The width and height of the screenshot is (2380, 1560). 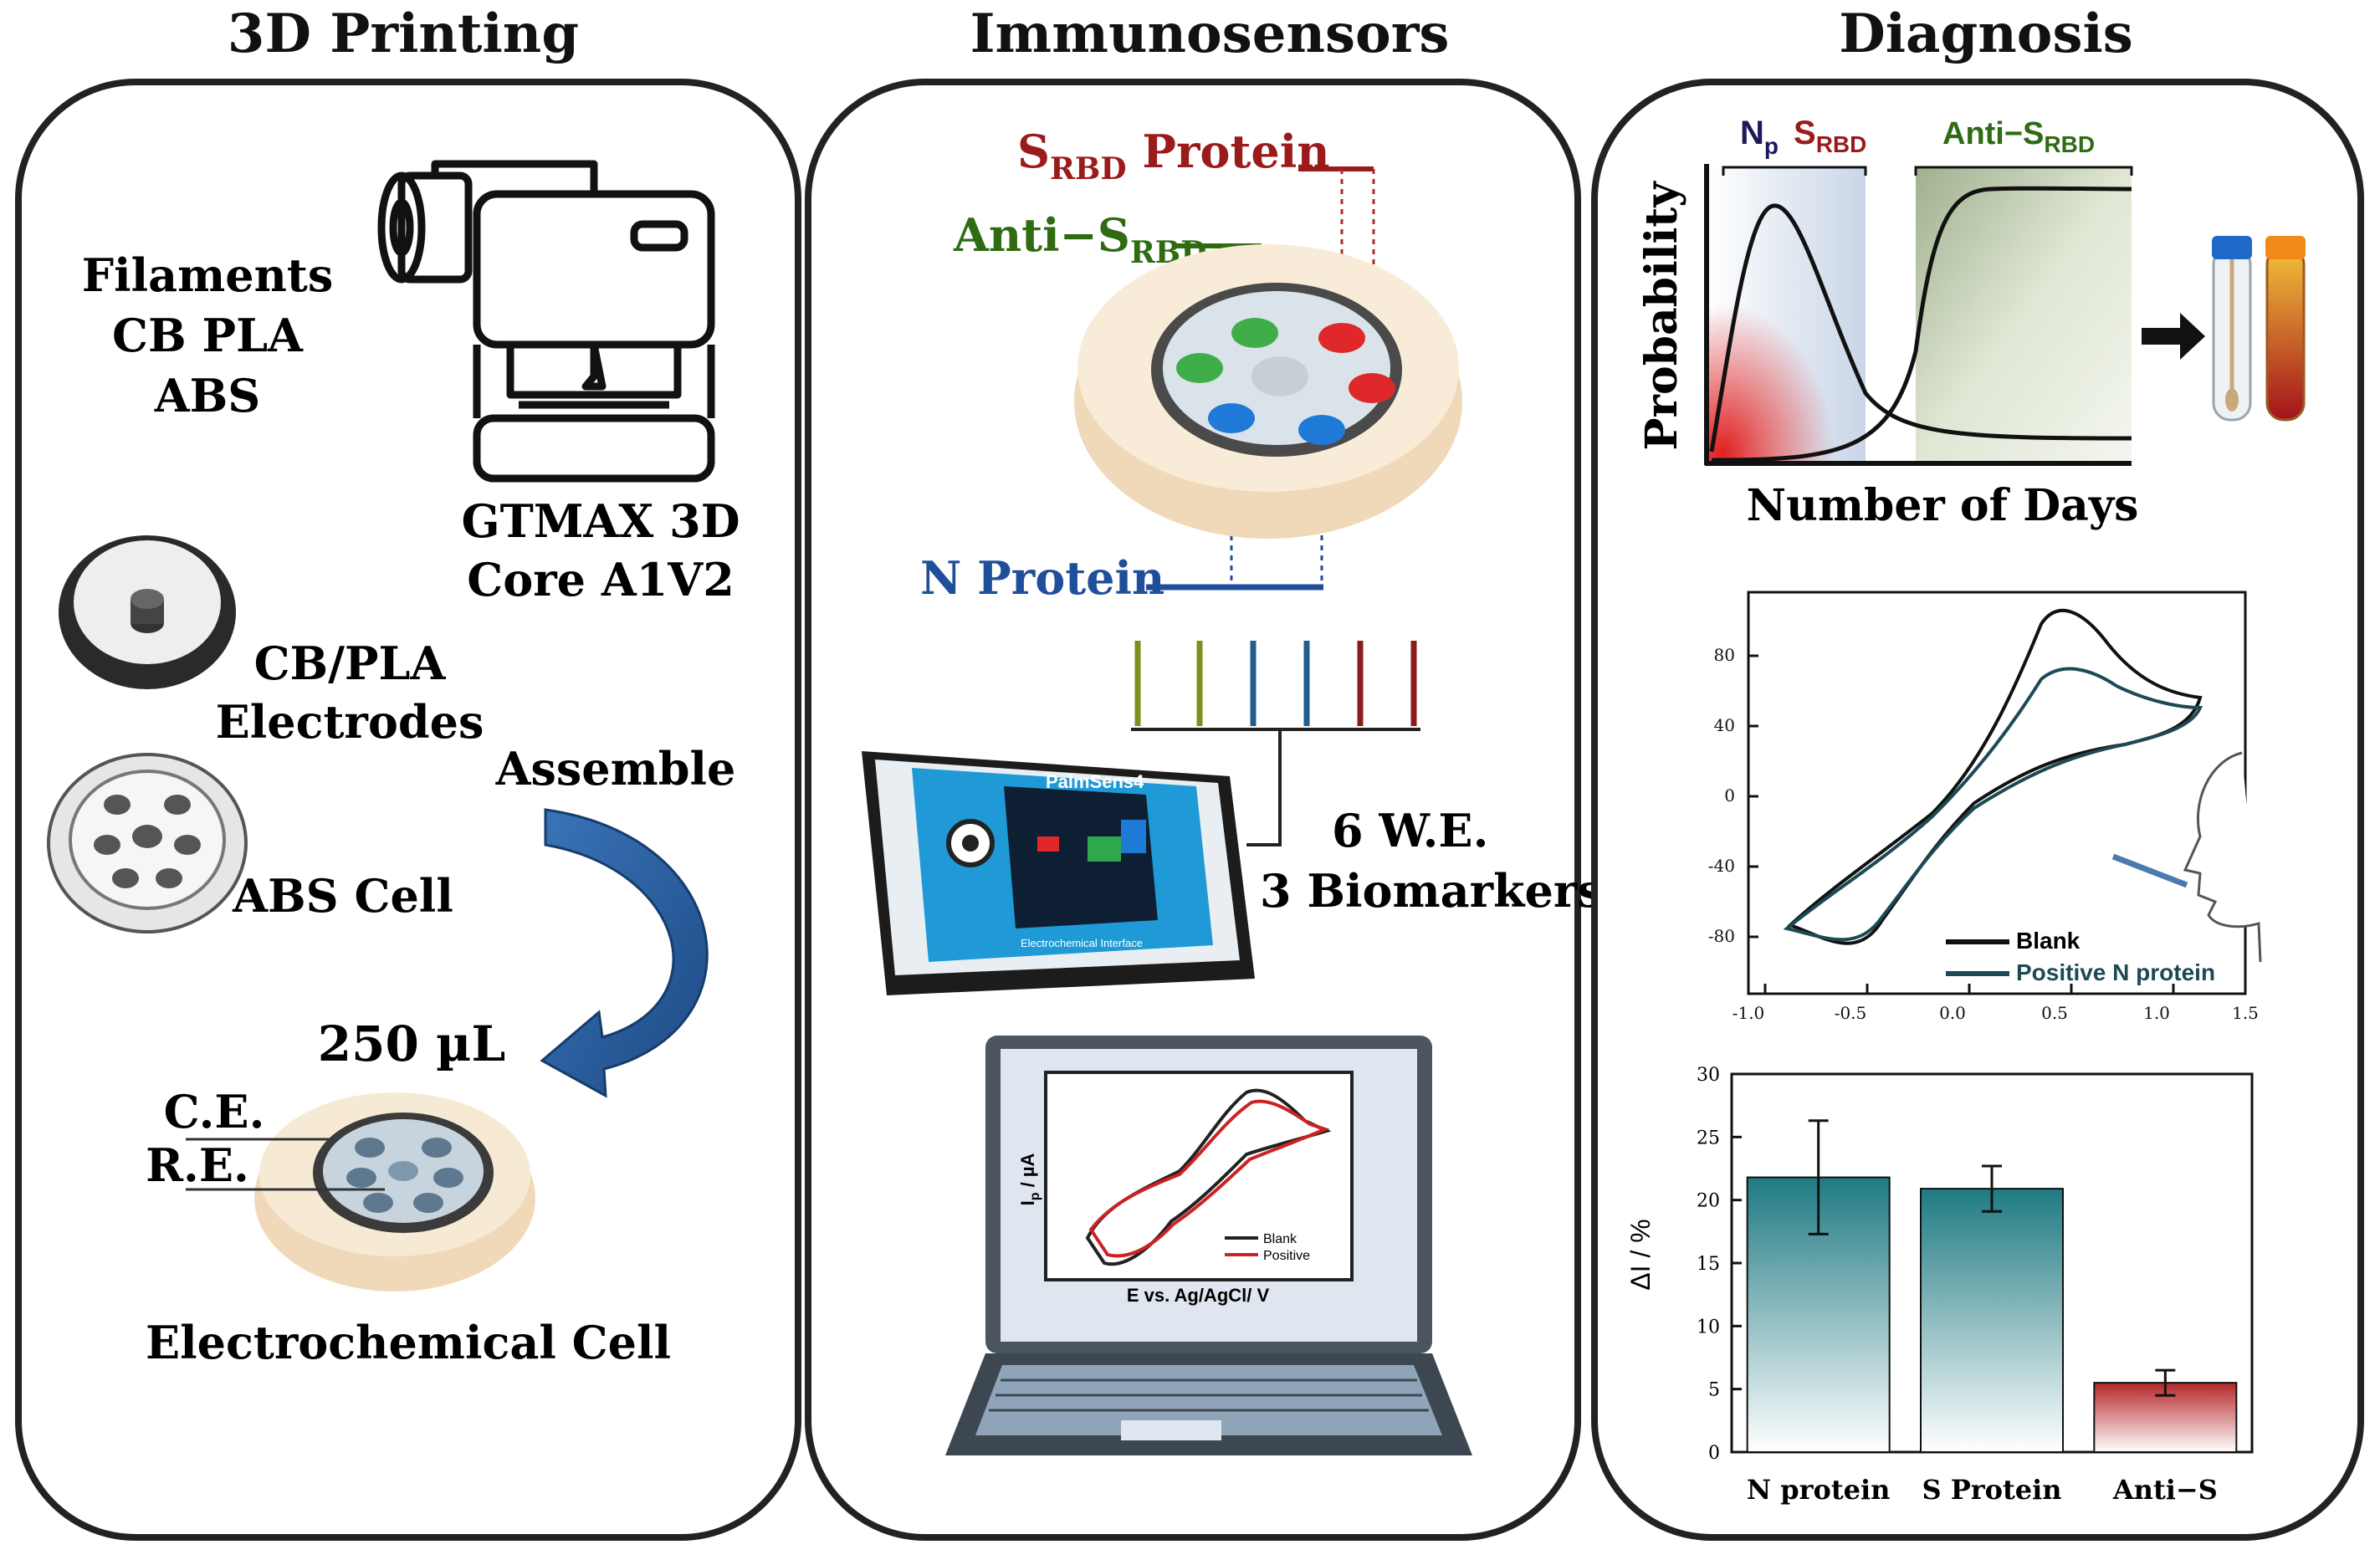 I want to click on bar-label-s-protein: S Protein, so click(x=1991, y=1490).